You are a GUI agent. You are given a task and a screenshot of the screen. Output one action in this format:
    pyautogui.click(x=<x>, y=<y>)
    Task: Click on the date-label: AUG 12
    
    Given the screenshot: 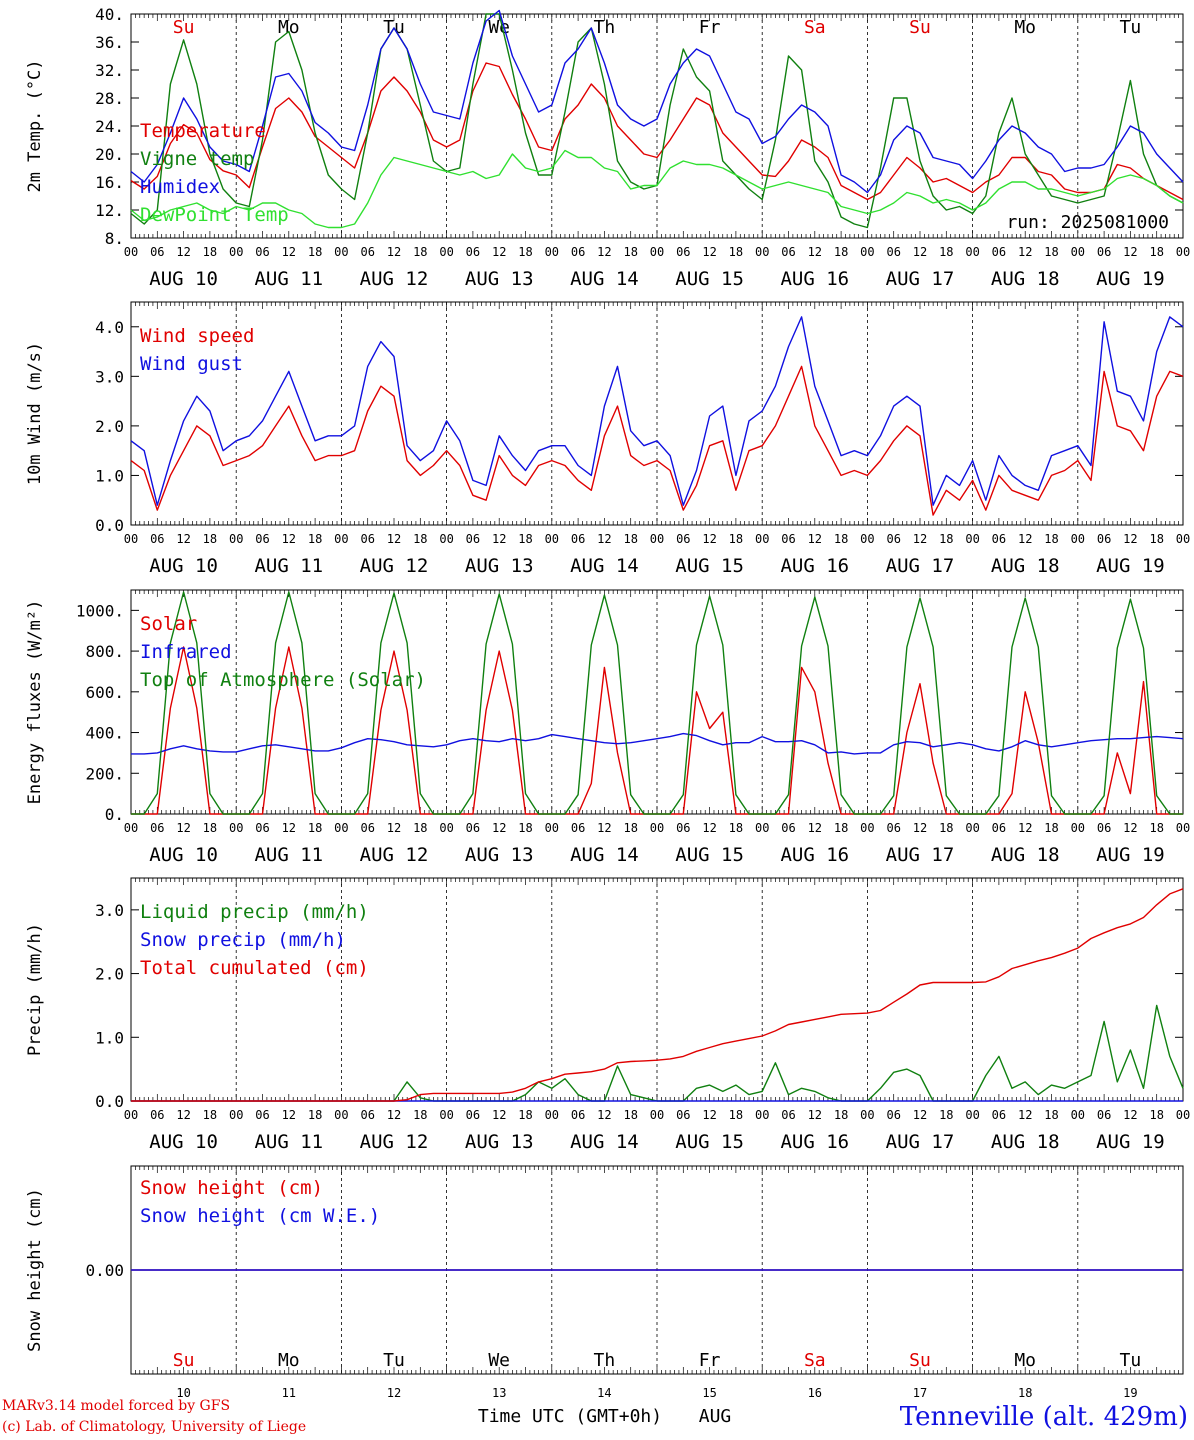 What is the action you would take?
    pyautogui.click(x=394, y=1142)
    